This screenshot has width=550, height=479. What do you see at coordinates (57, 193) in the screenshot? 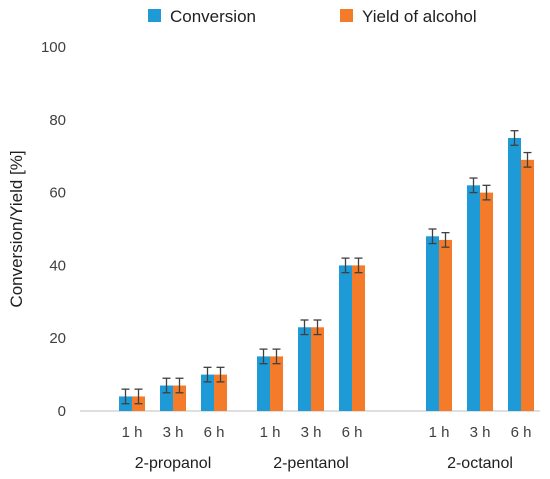
I see `y-tick-label: 60` at bounding box center [57, 193].